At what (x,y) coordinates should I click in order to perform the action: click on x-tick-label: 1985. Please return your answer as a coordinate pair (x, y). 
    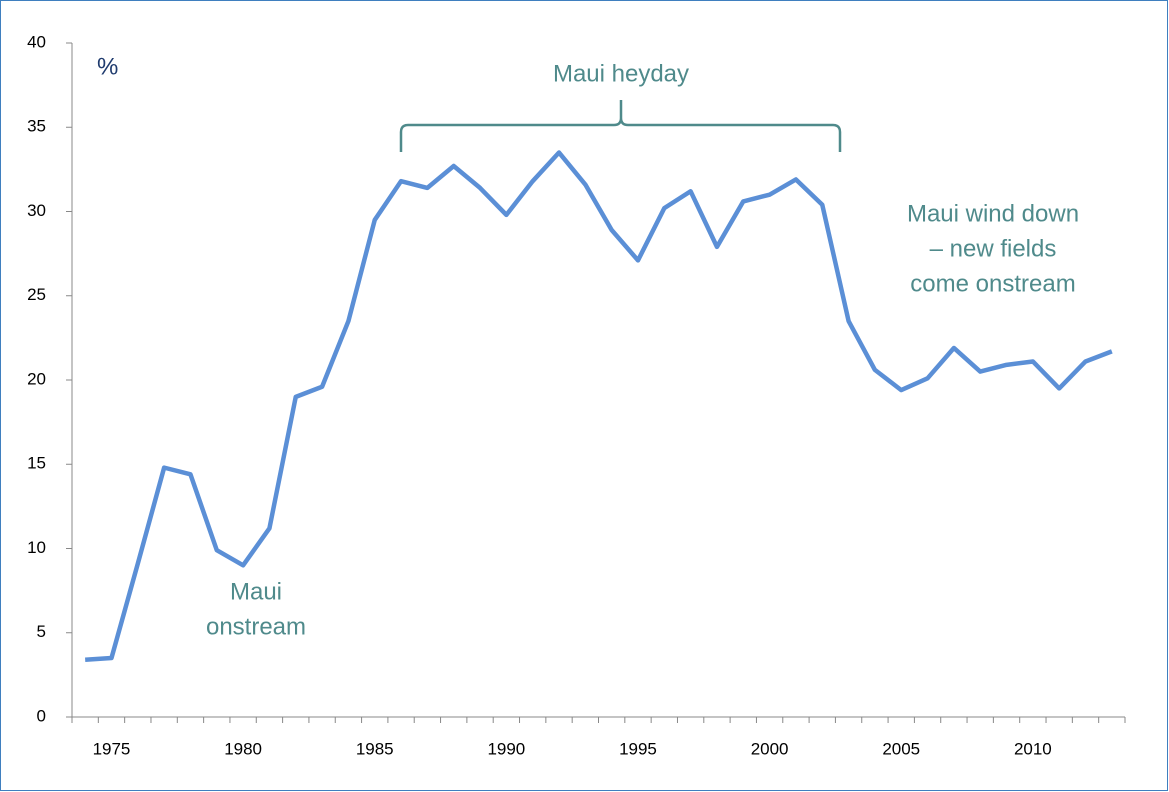
    Looking at the image, I should click on (375, 748).